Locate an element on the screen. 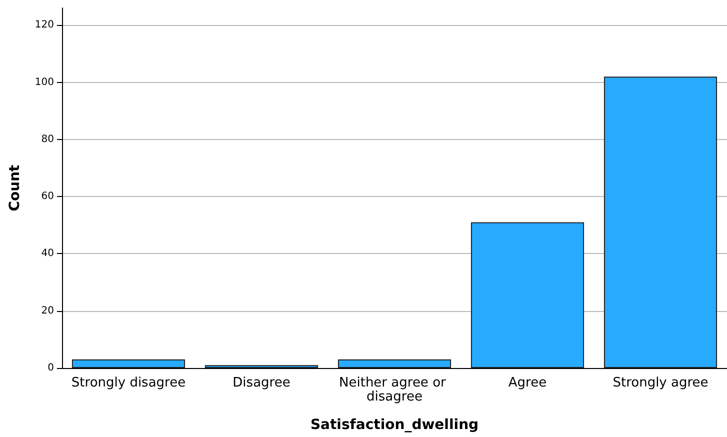  x-axis-title: Satisfaction_dwelling is located at coordinates (394, 425).